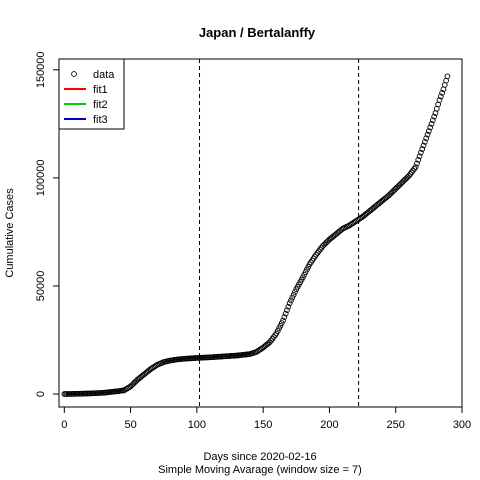 Image resolution: width=480 pixels, height=480 pixels. What do you see at coordinates (41, 286) in the screenshot?
I see `y-tick-label: 50000` at bounding box center [41, 286].